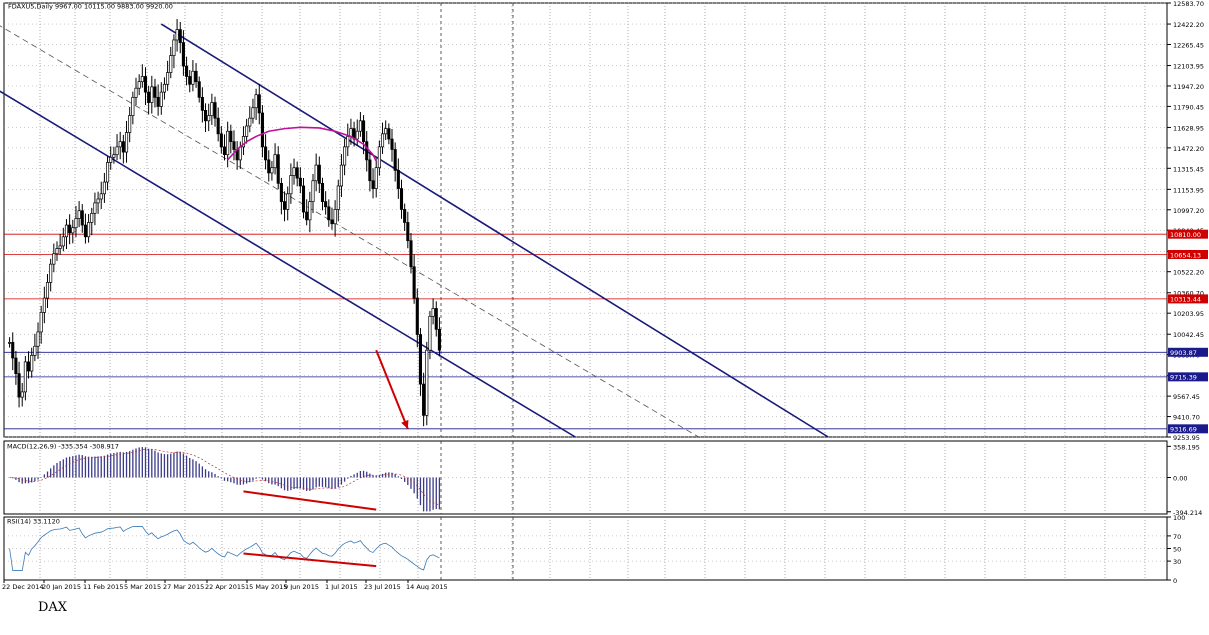 This screenshot has width=1209, height=635. I want to click on forecast-arrow, so click(392, 389).